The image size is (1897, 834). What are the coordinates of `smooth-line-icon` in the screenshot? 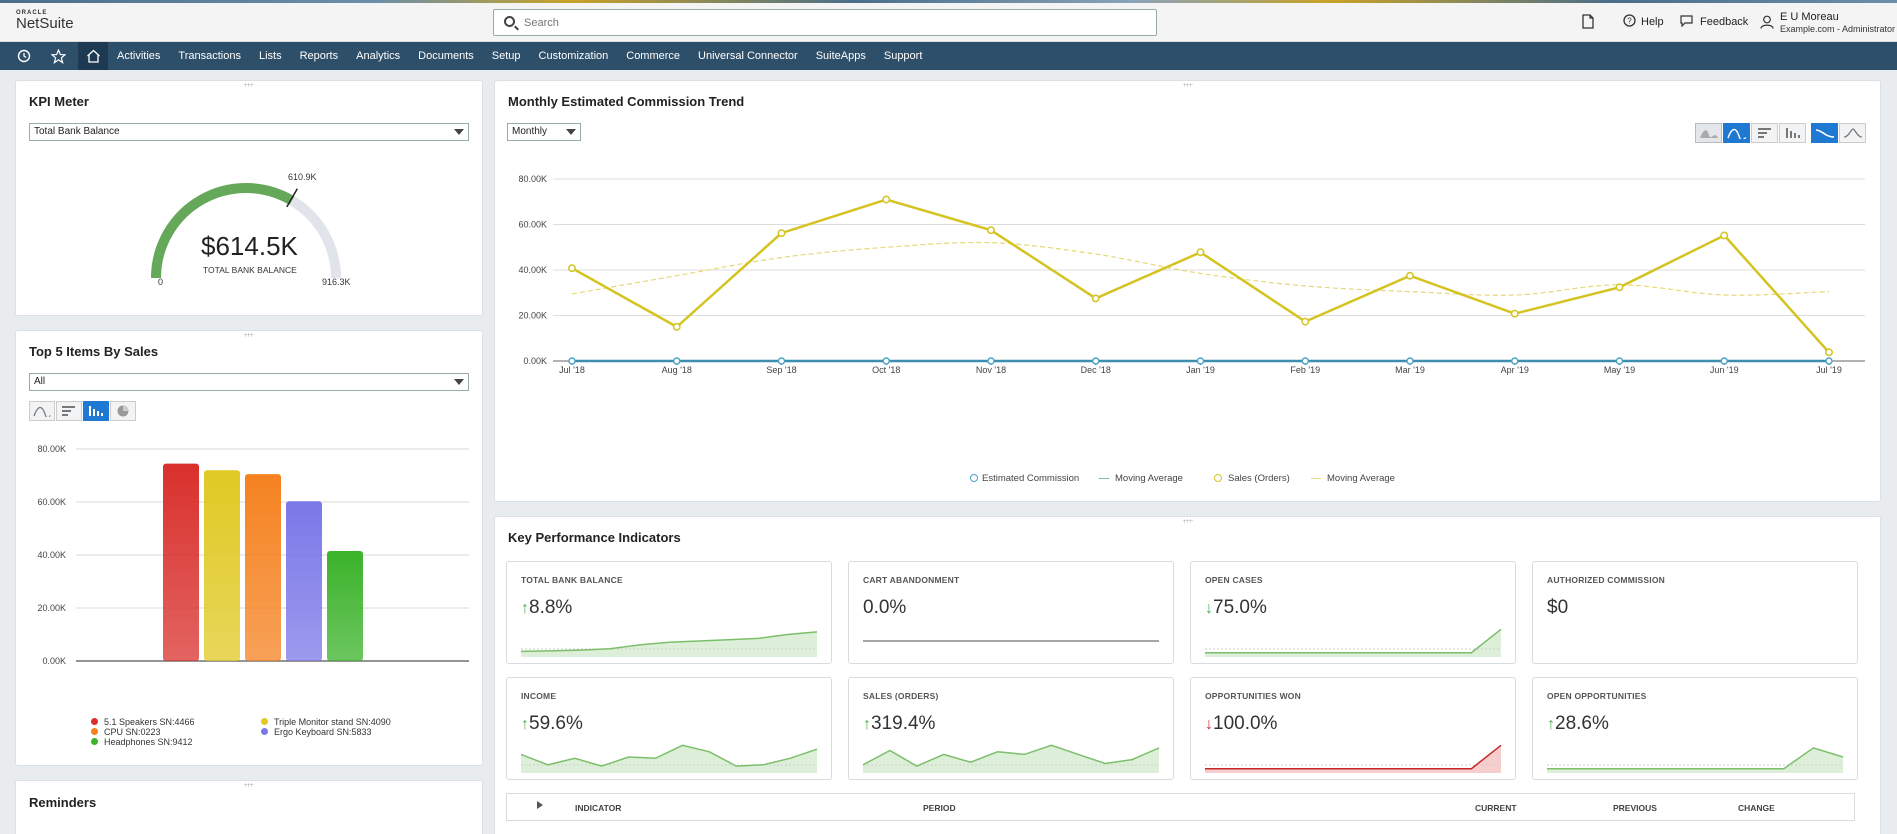 It's located at (1824, 133).